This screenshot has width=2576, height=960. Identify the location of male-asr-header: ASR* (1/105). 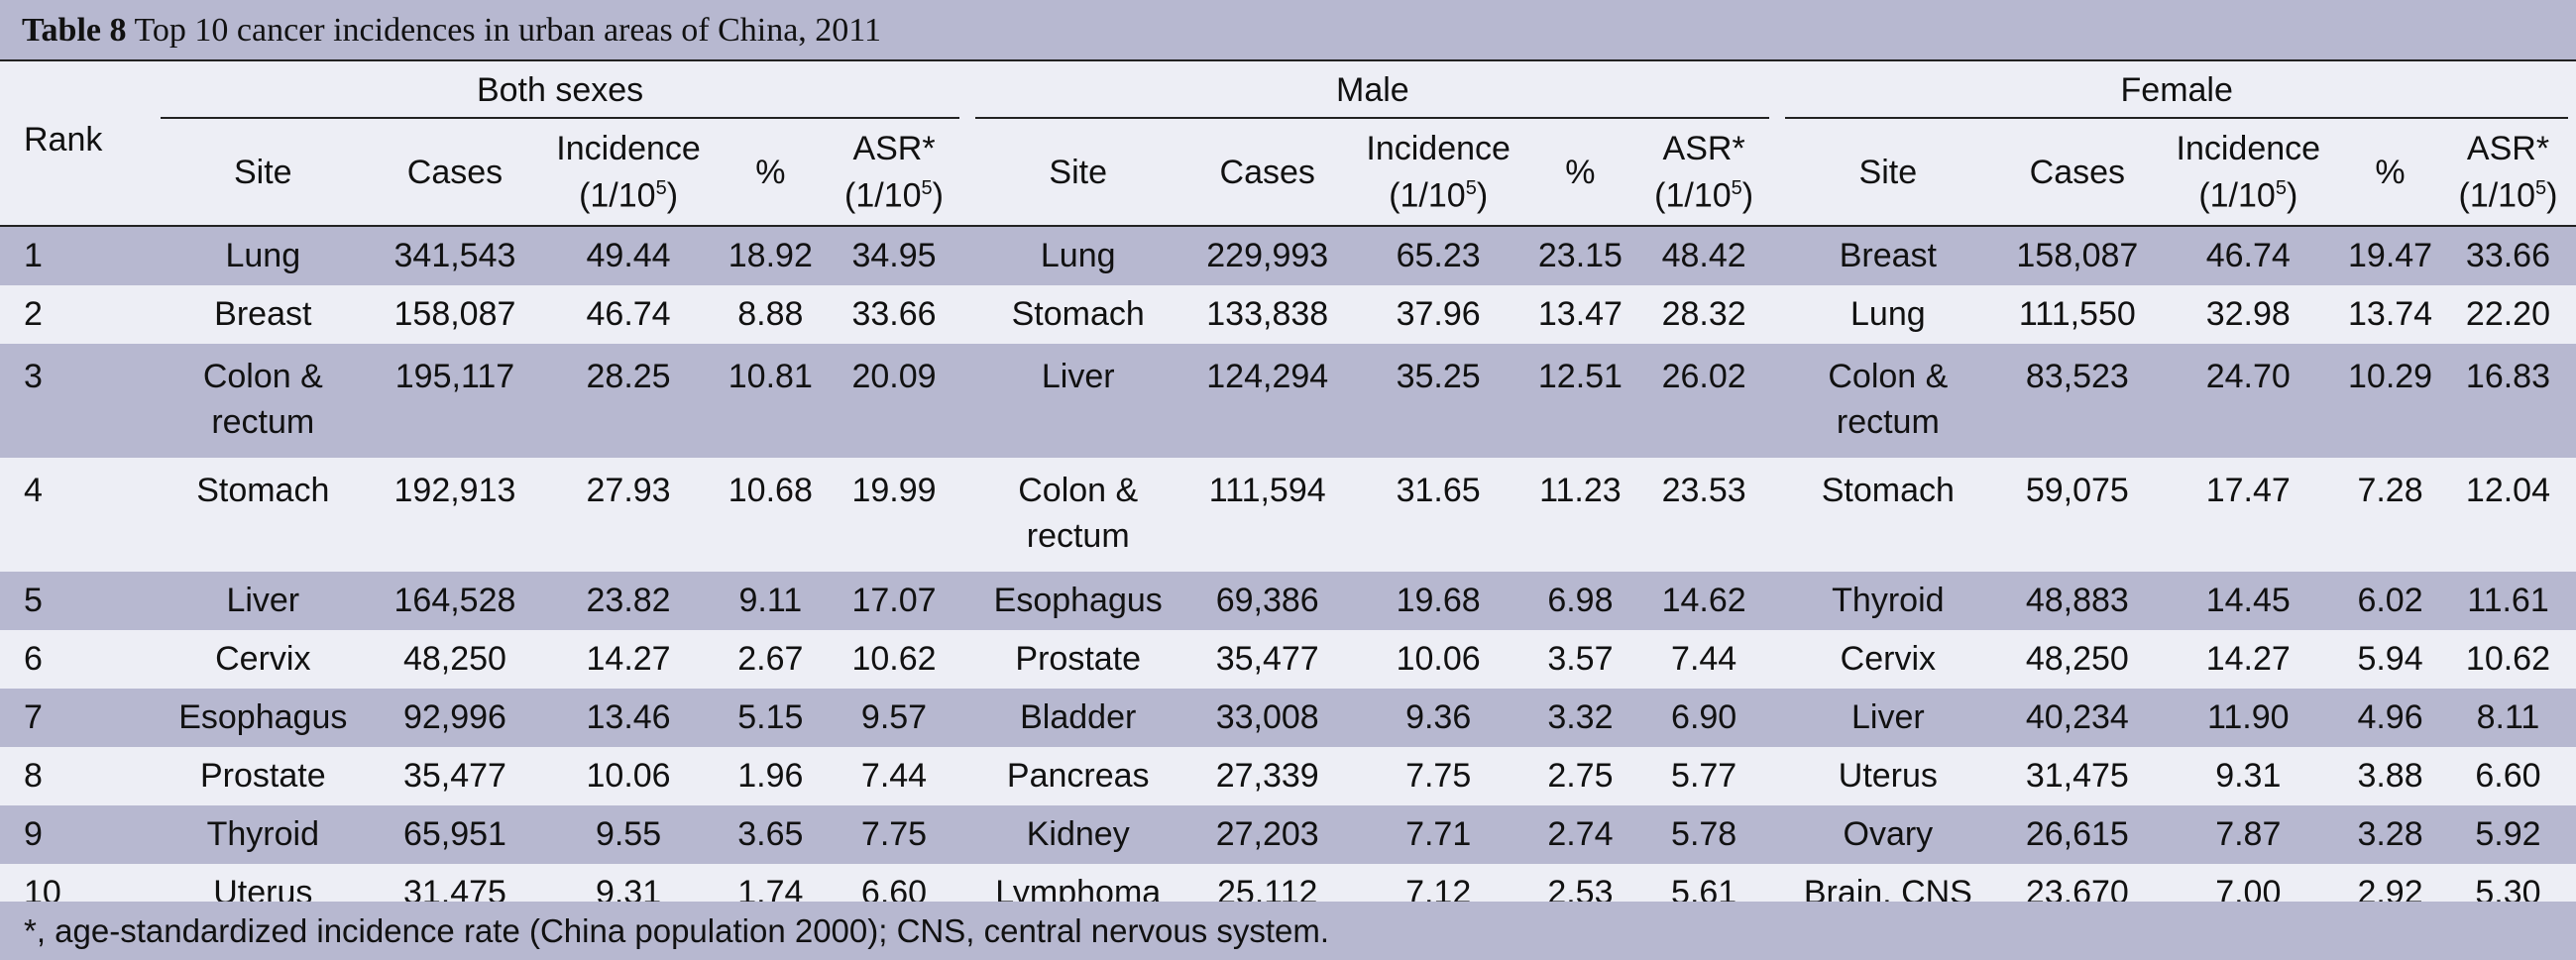
(1703, 173).